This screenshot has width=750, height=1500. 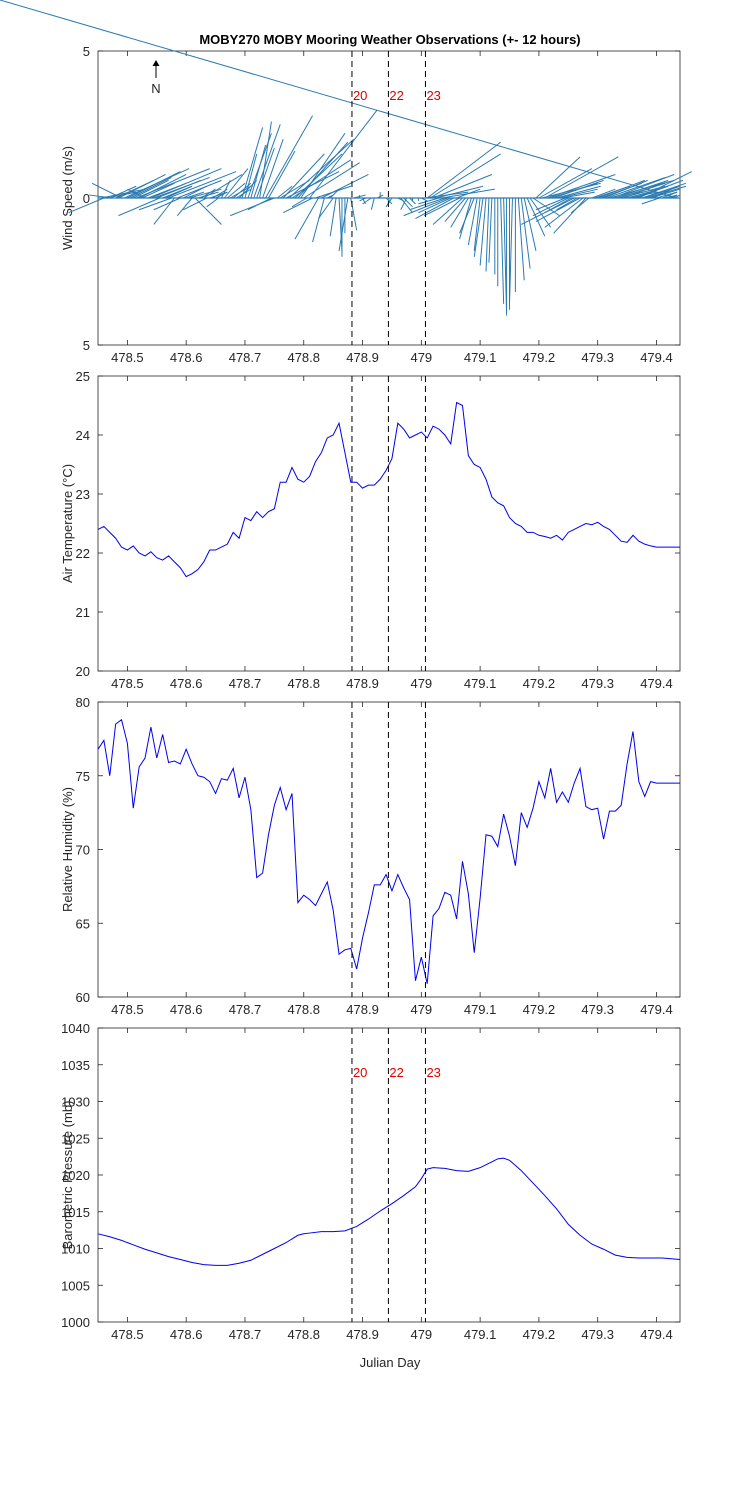 What do you see at coordinates (396, 1072) in the screenshot?
I see `event-marker-label: 22` at bounding box center [396, 1072].